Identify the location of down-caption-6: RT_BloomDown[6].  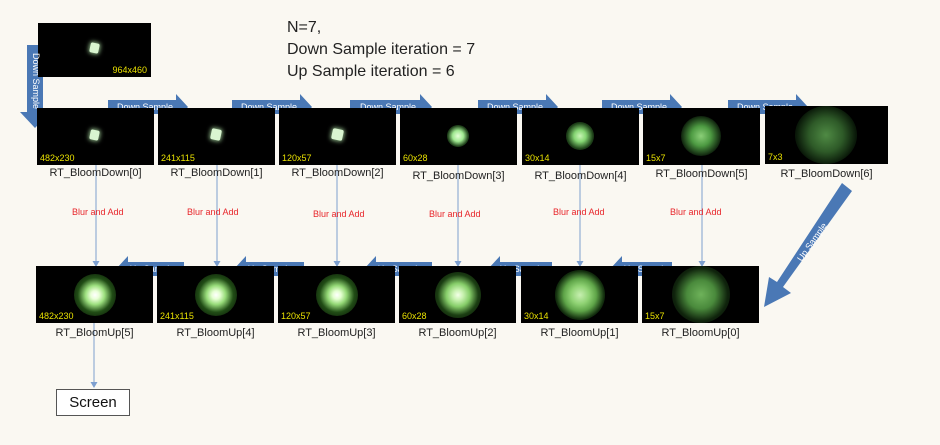
(826, 174).